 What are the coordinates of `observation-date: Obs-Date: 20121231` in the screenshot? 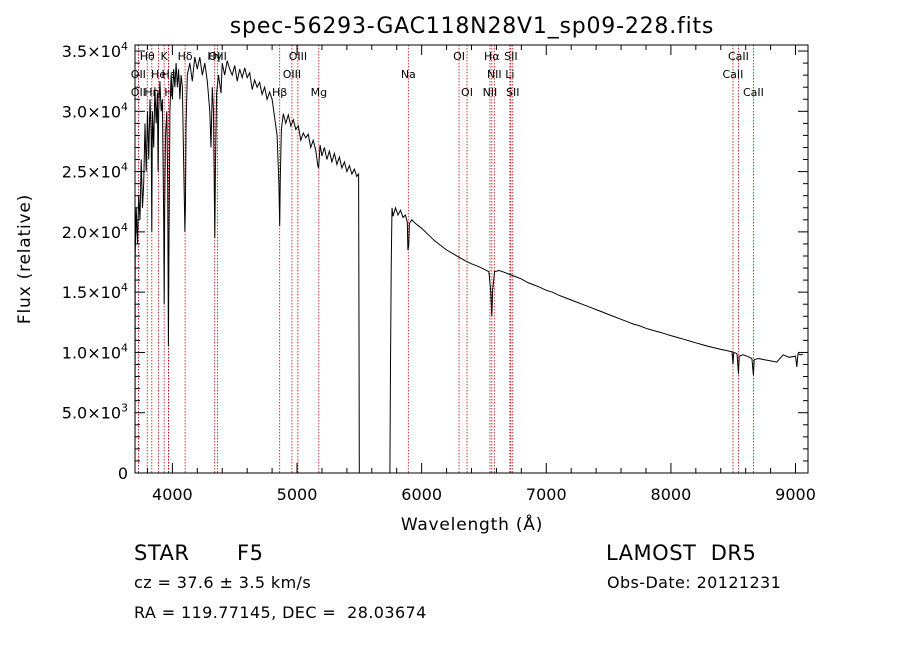 It's located at (694, 582).